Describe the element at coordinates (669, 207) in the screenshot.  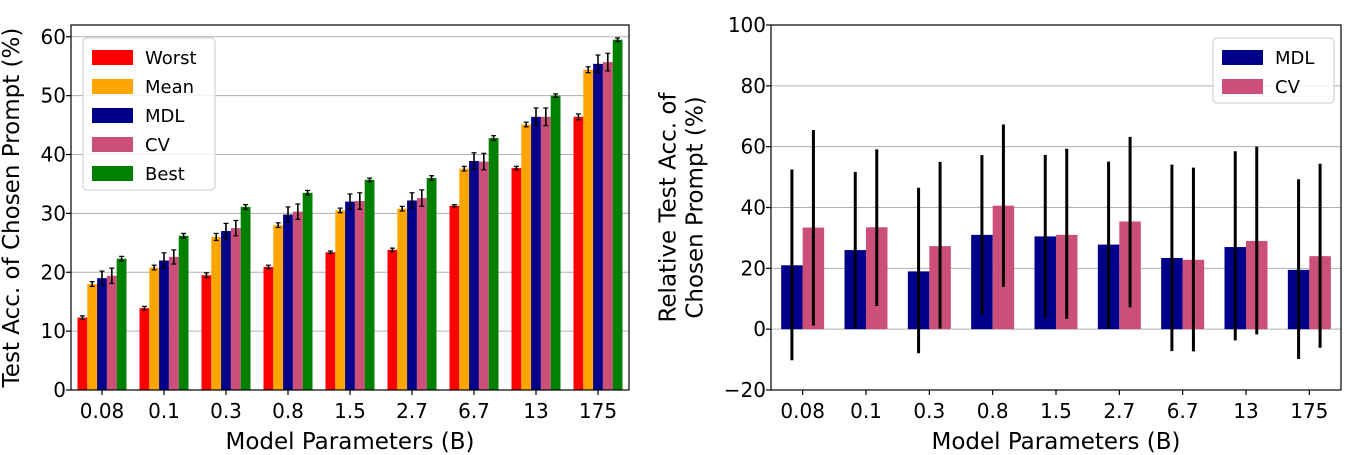
I see `y-axis-label-line: Relative Test Acc. of` at that location.